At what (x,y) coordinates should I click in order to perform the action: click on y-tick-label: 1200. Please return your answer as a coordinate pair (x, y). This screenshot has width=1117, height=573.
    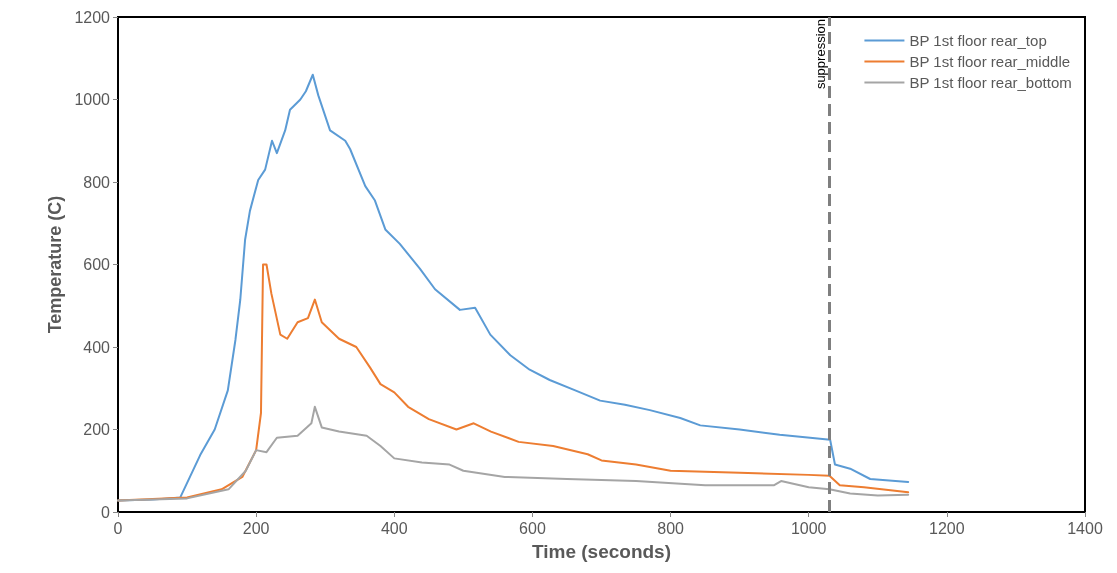
    Looking at the image, I should click on (92, 17).